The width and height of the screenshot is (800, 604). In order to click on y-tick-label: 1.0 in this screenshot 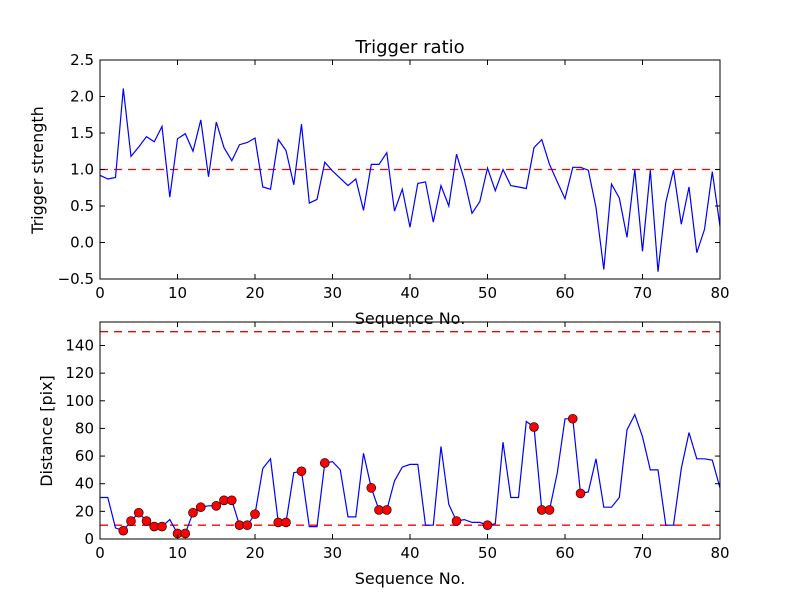, I will do `click(82, 170)`.